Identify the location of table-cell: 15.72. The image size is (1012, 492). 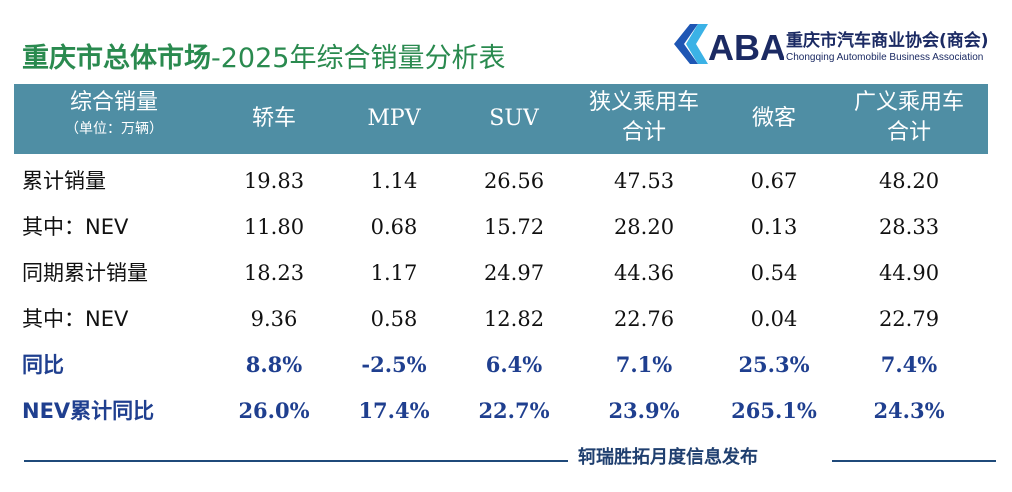
(514, 227).